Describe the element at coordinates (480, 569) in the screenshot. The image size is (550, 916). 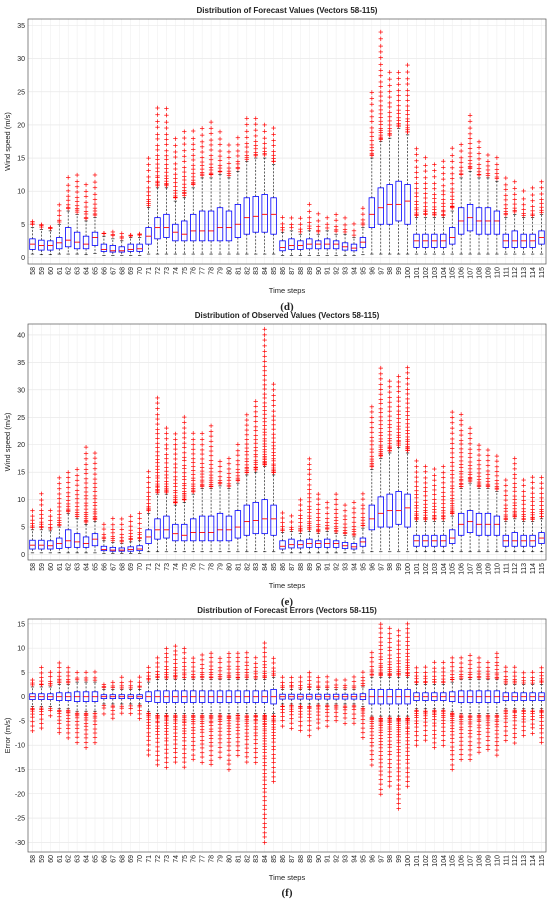
I see `x-tick-label: 108` at that location.